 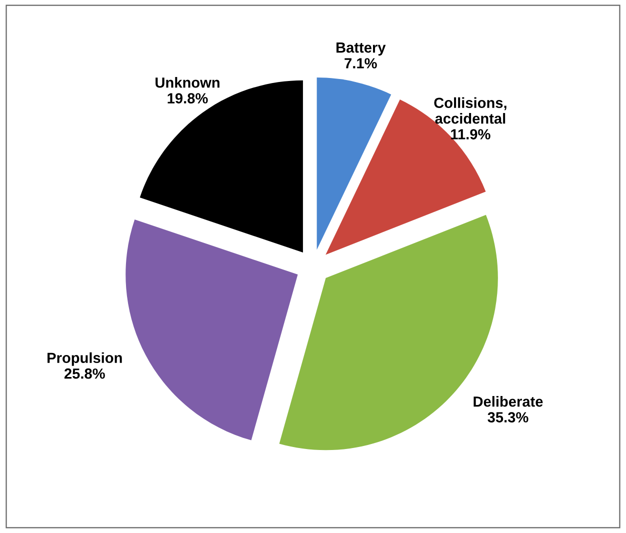 What do you see at coordinates (84, 373) in the screenshot?
I see `data-label: 25.8%` at bounding box center [84, 373].